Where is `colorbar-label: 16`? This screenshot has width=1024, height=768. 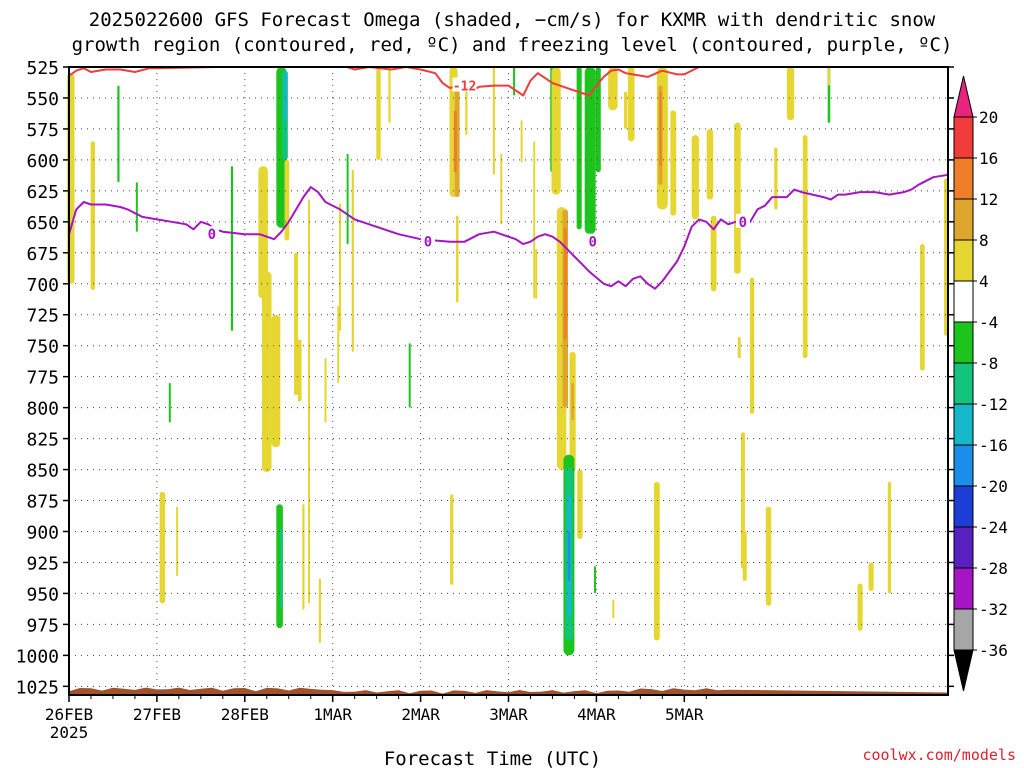
colorbar-label: 16 is located at coordinates (988, 158).